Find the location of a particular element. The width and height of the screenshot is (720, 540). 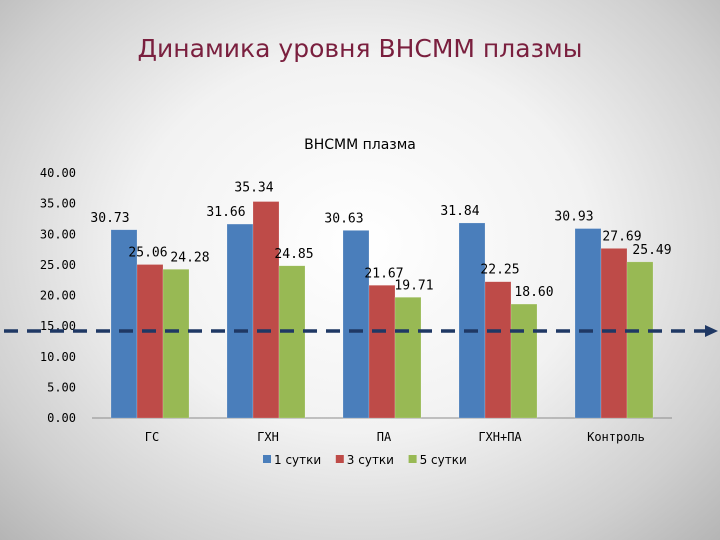

data-label: 25.49 is located at coordinates (651, 250).